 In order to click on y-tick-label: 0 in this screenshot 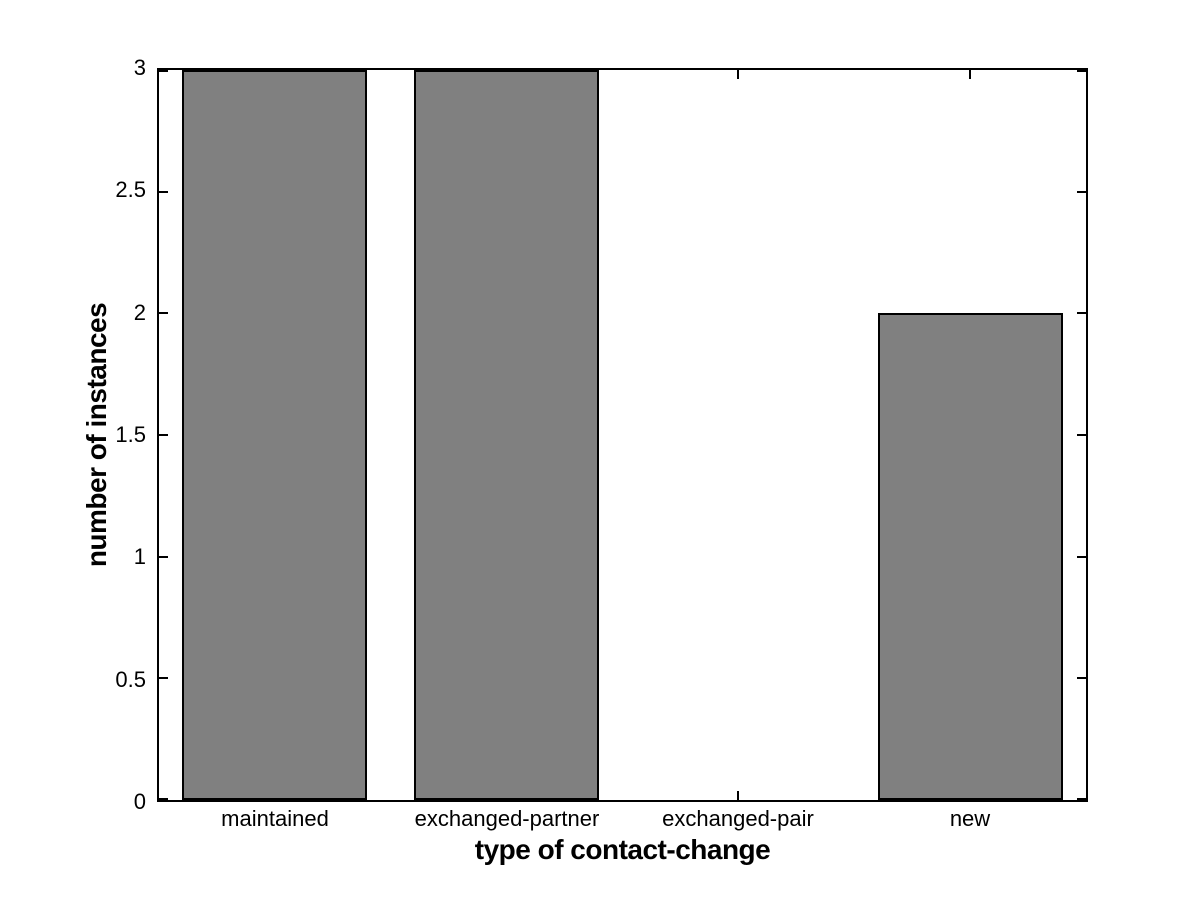, I will do `click(139, 801)`.